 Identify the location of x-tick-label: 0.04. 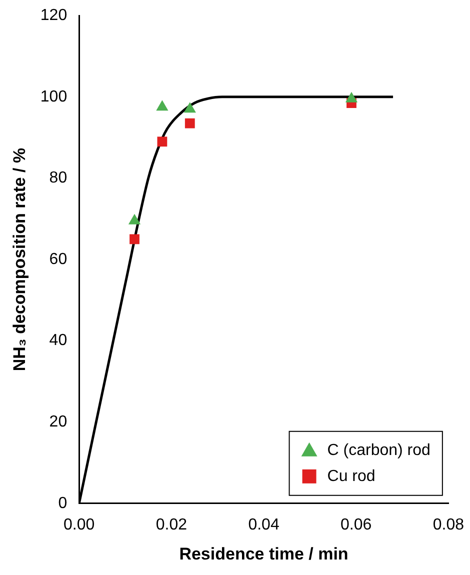
(264, 525).